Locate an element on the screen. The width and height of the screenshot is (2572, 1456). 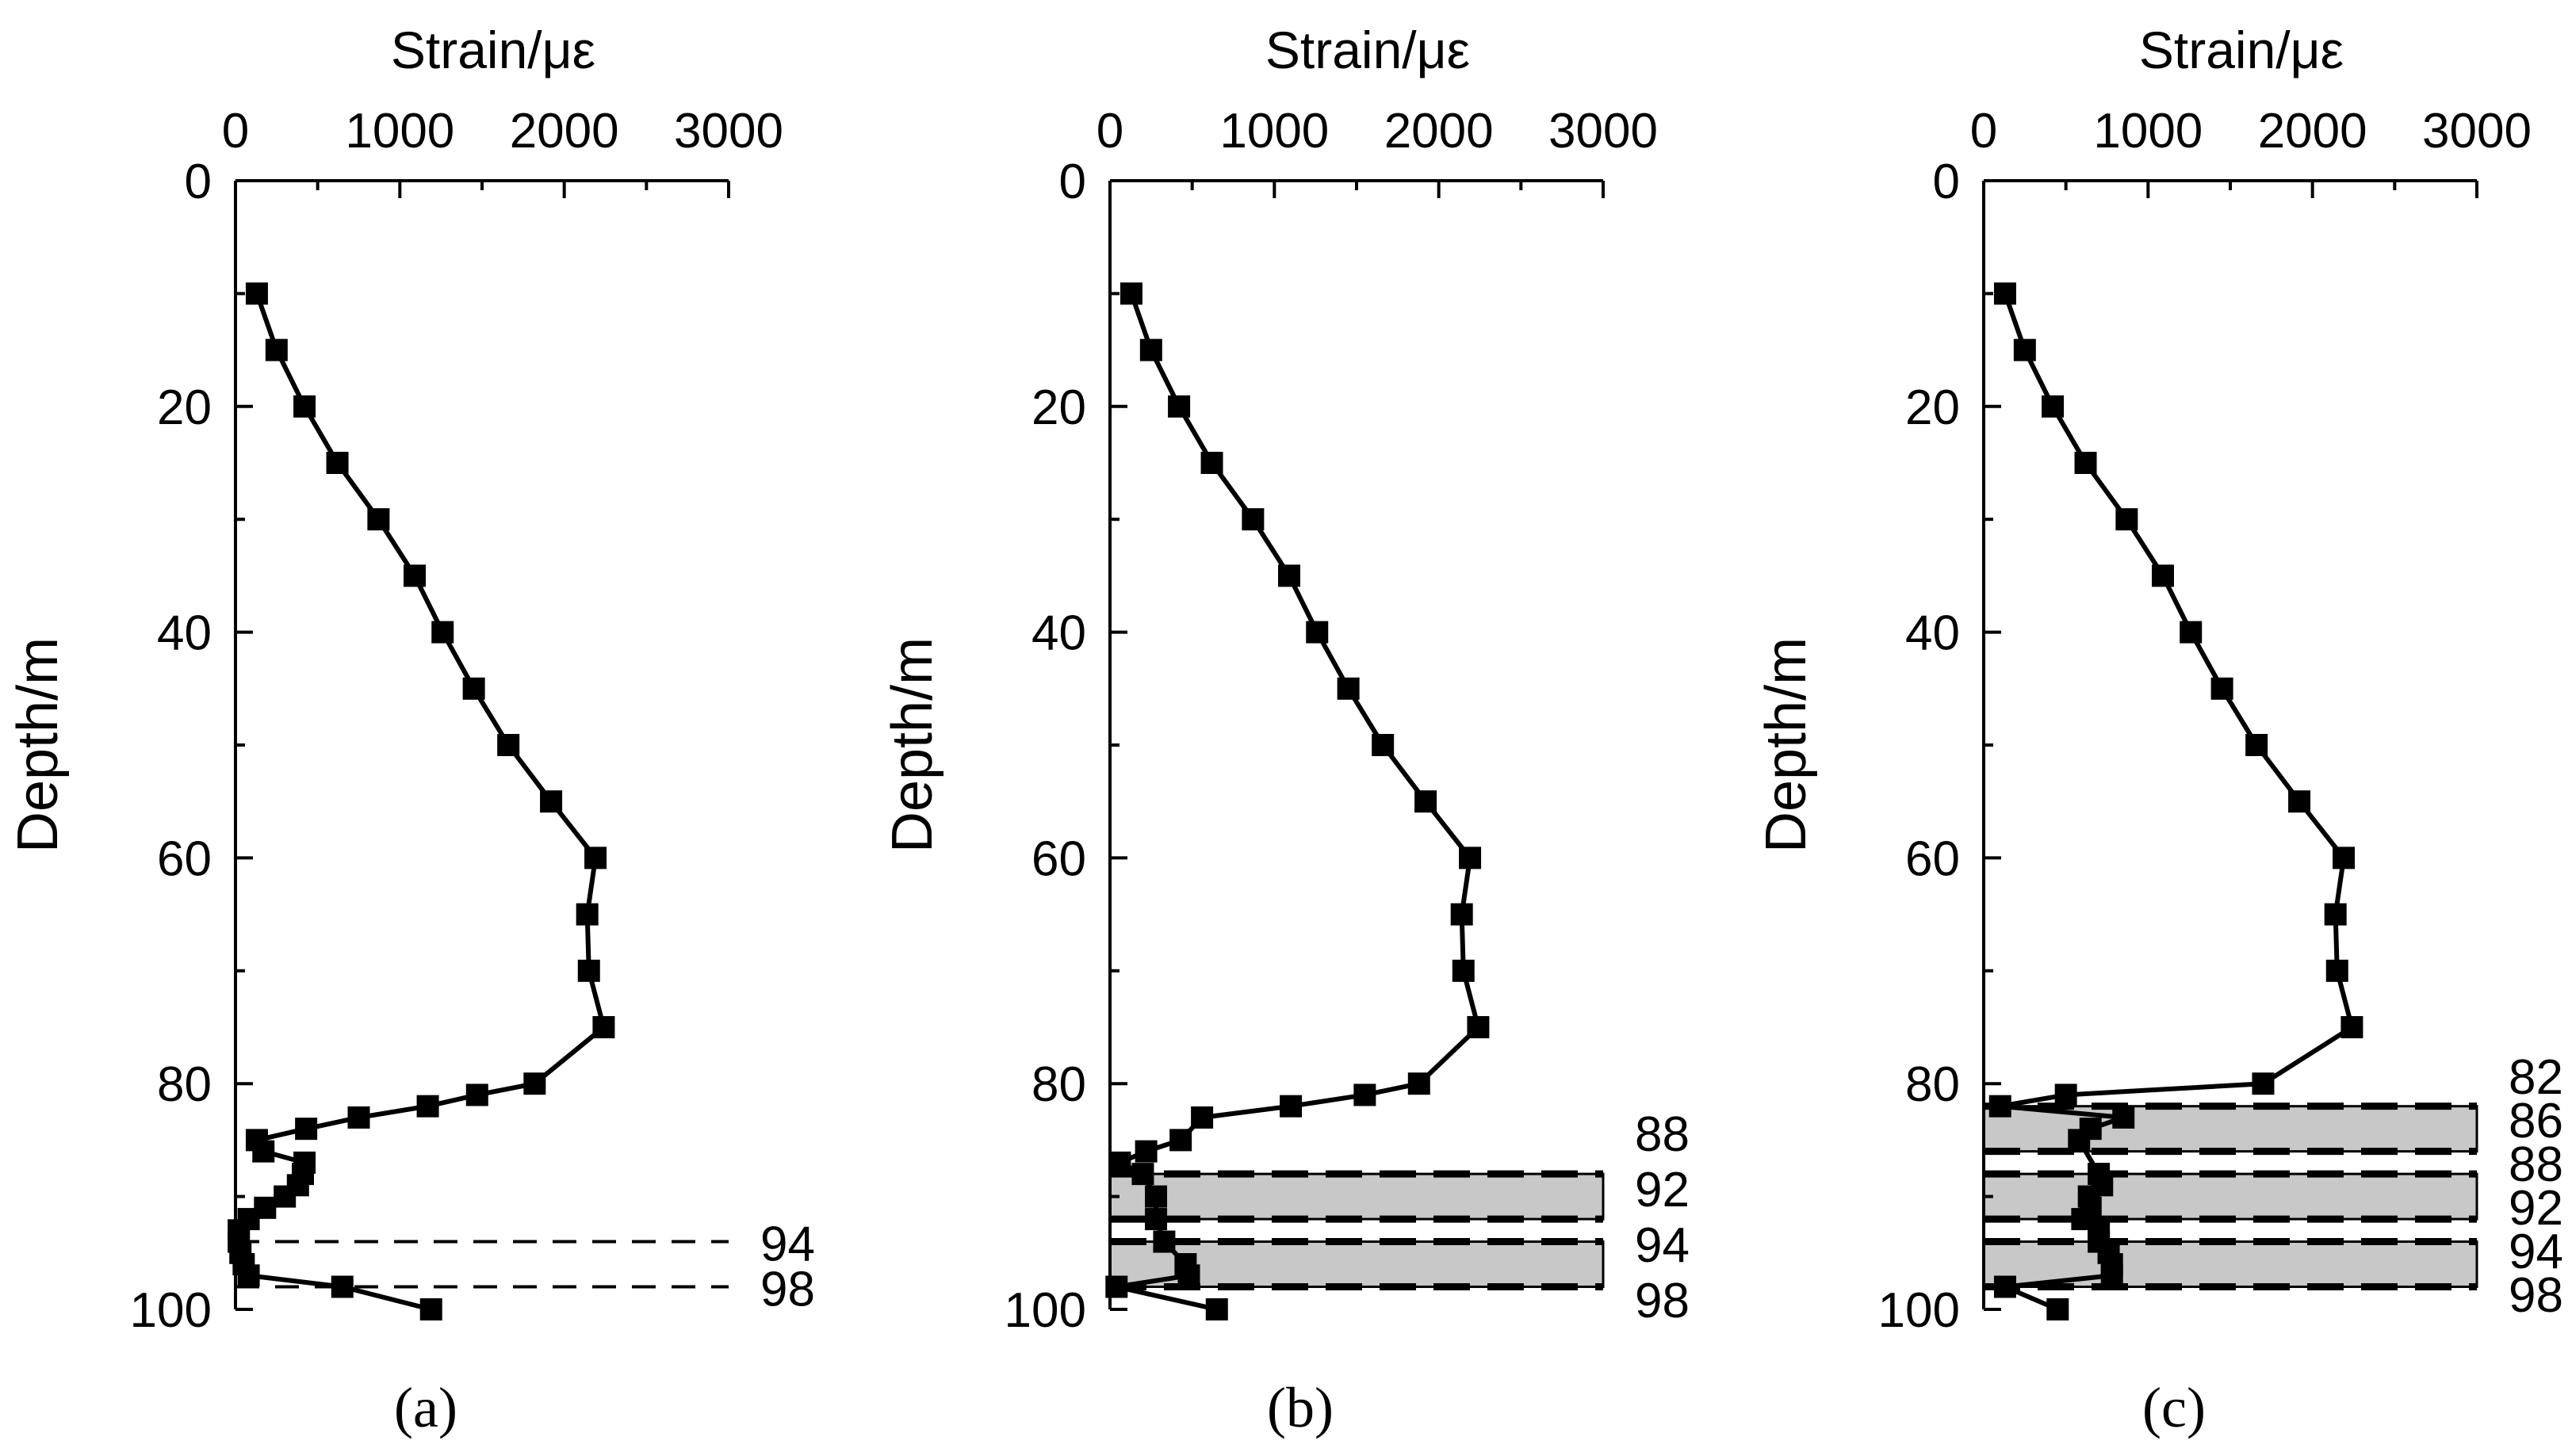
x-tick-label: 1000 is located at coordinates (1274, 131).